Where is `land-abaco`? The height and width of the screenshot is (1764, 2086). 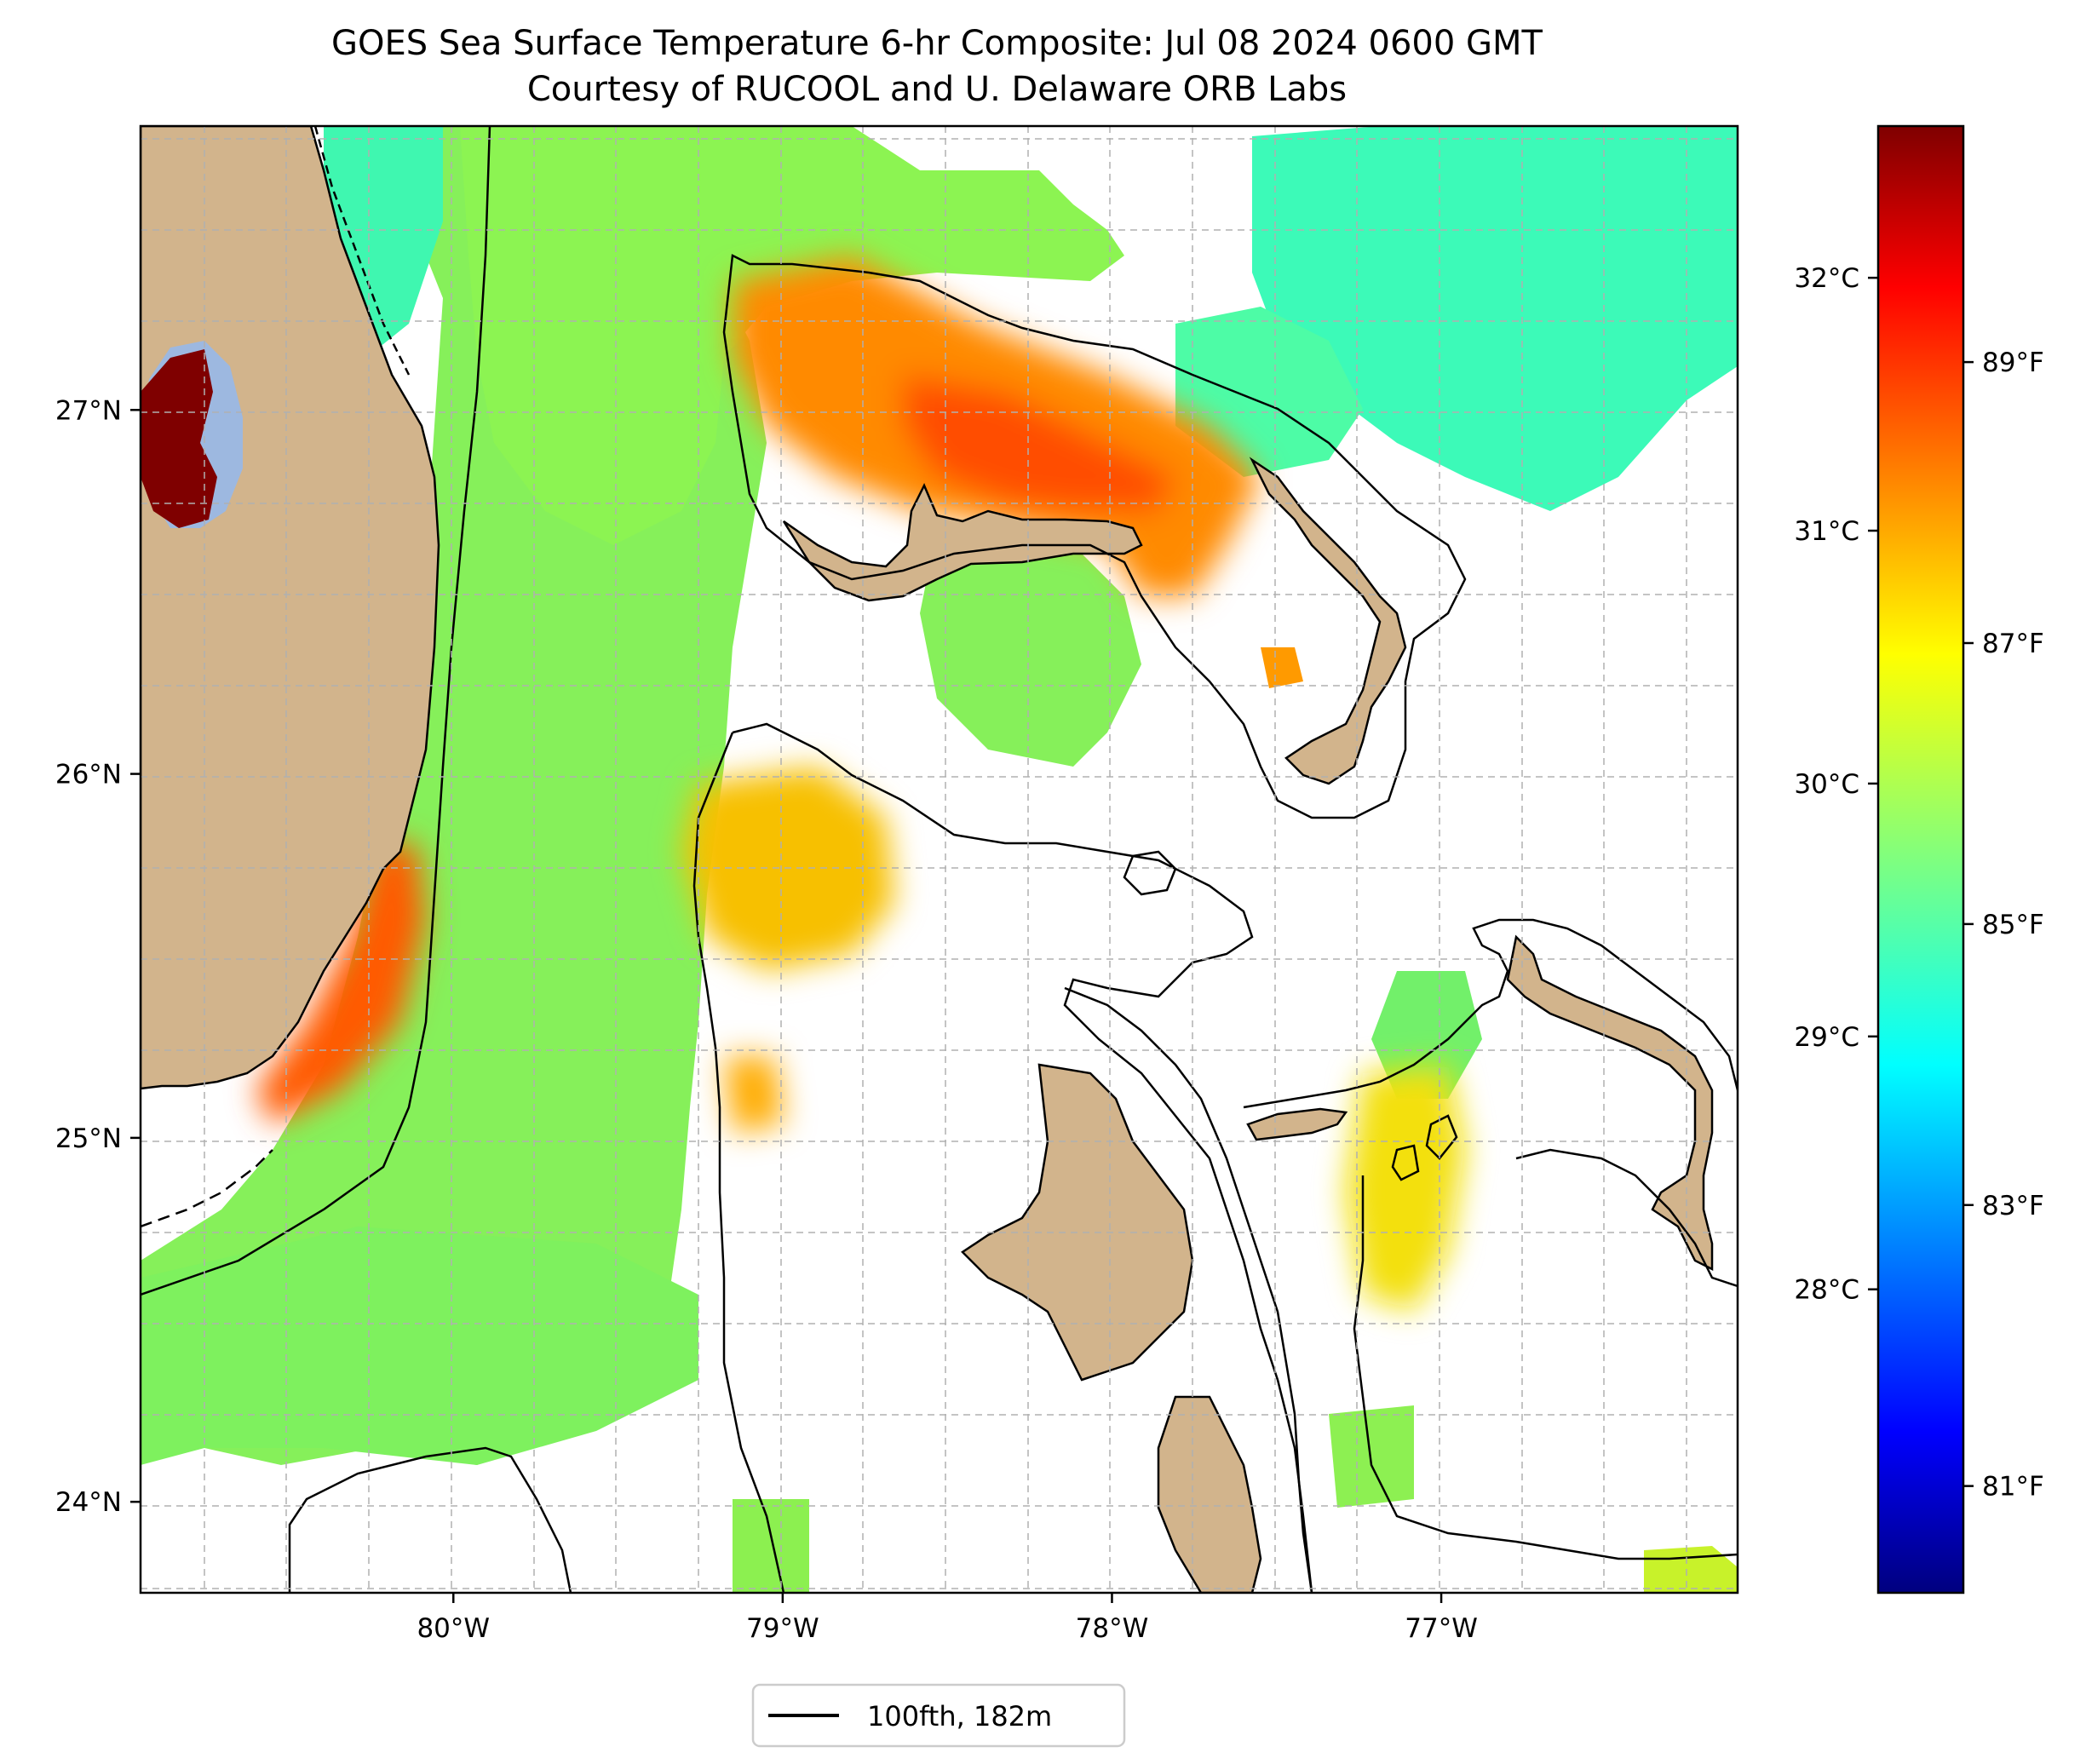
land-abaco is located at coordinates (1328, 621).